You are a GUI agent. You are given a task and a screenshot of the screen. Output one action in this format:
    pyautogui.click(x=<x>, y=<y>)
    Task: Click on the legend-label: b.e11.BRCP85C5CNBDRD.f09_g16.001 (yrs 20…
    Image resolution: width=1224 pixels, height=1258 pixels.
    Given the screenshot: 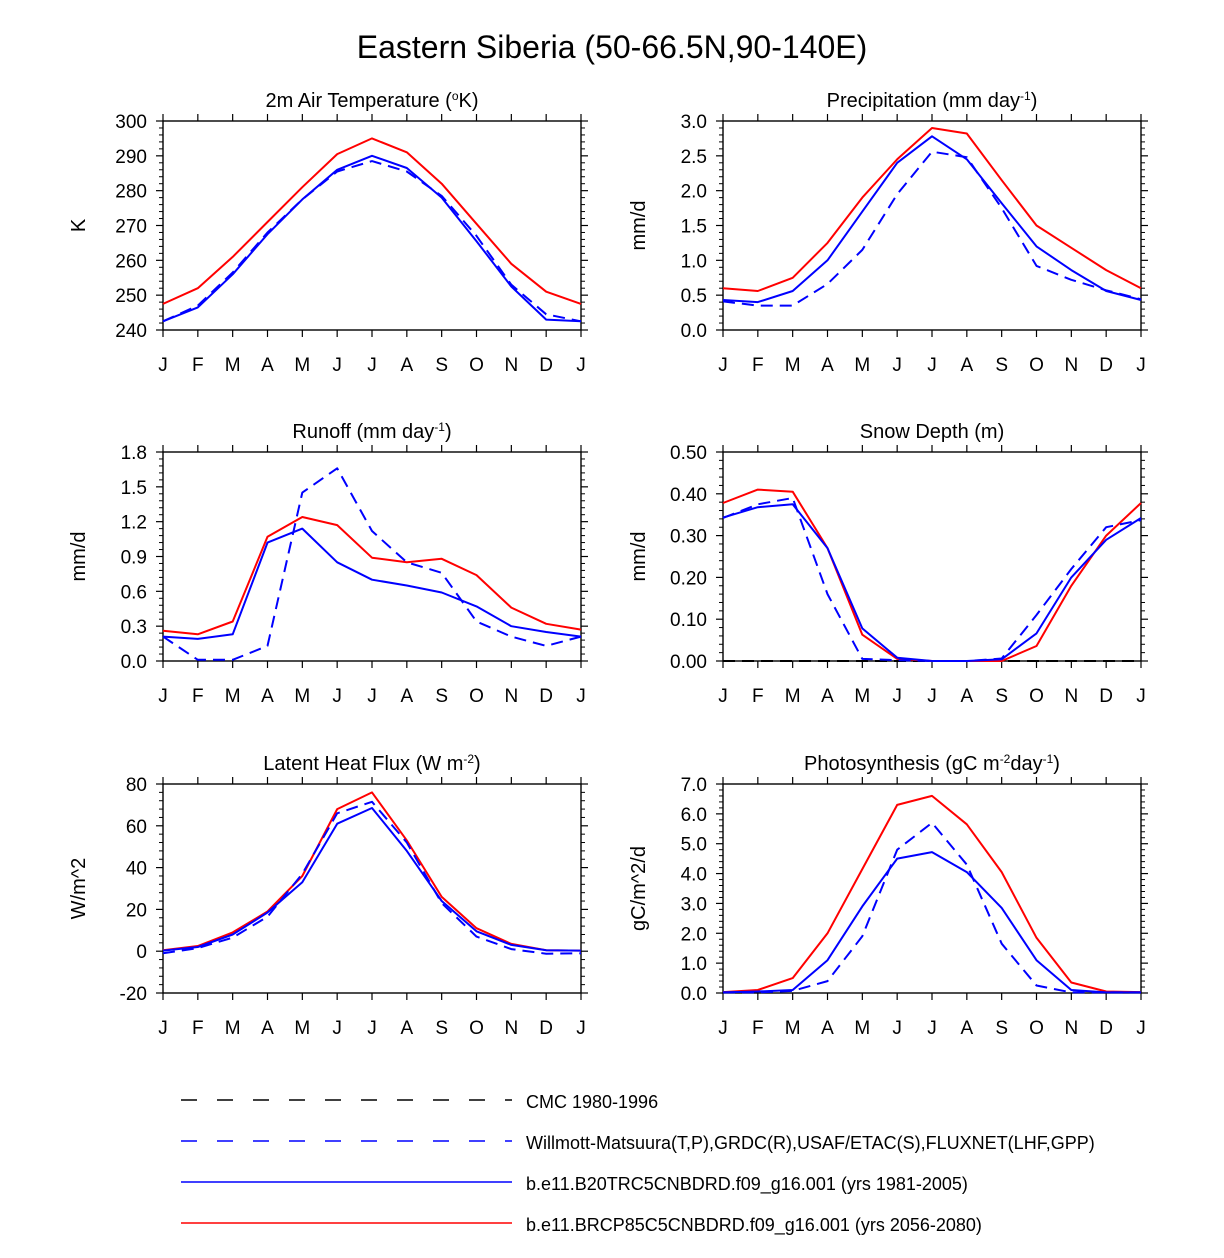 What is the action you would take?
    pyautogui.click(x=754, y=1225)
    